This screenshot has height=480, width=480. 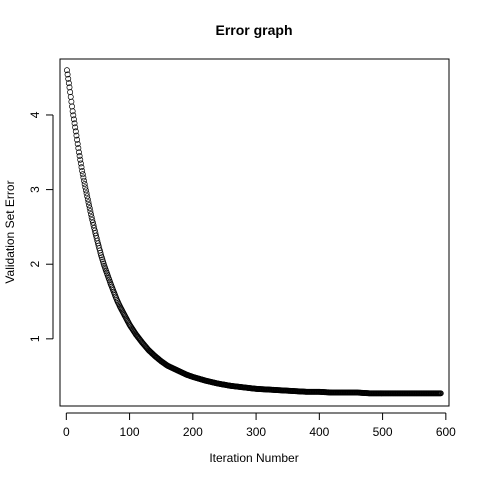 What do you see at coordinates (41, 226) in the screenshot?
I see `y-axis: 1 2 3 4` at bounding box center [41, 226].